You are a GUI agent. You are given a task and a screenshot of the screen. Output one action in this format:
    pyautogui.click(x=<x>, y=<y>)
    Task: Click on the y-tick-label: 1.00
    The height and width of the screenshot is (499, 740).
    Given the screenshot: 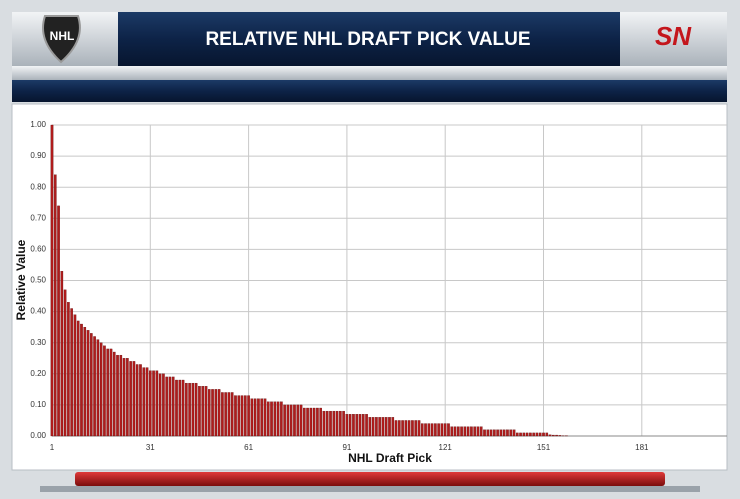 What is the action you would take?
    pyautogui.click(x=38, y=124)
    